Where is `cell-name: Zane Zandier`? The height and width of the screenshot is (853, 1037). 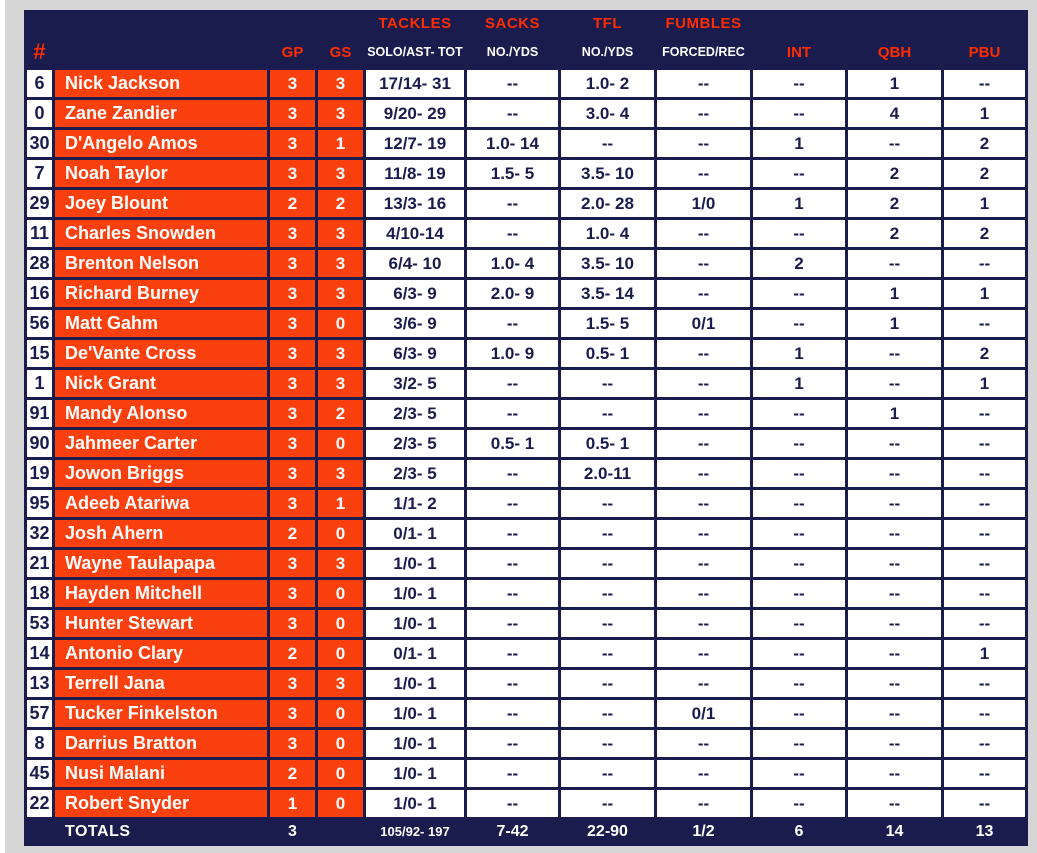
cell-name: Zane Zandier is located at coordinates (161, 113).